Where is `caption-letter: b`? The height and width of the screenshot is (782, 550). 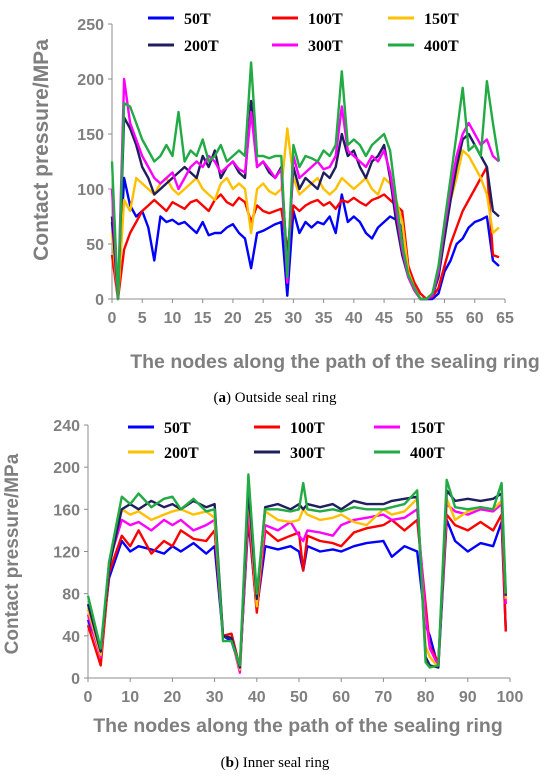
caption-letter: b is located at coordinates (230, 763).